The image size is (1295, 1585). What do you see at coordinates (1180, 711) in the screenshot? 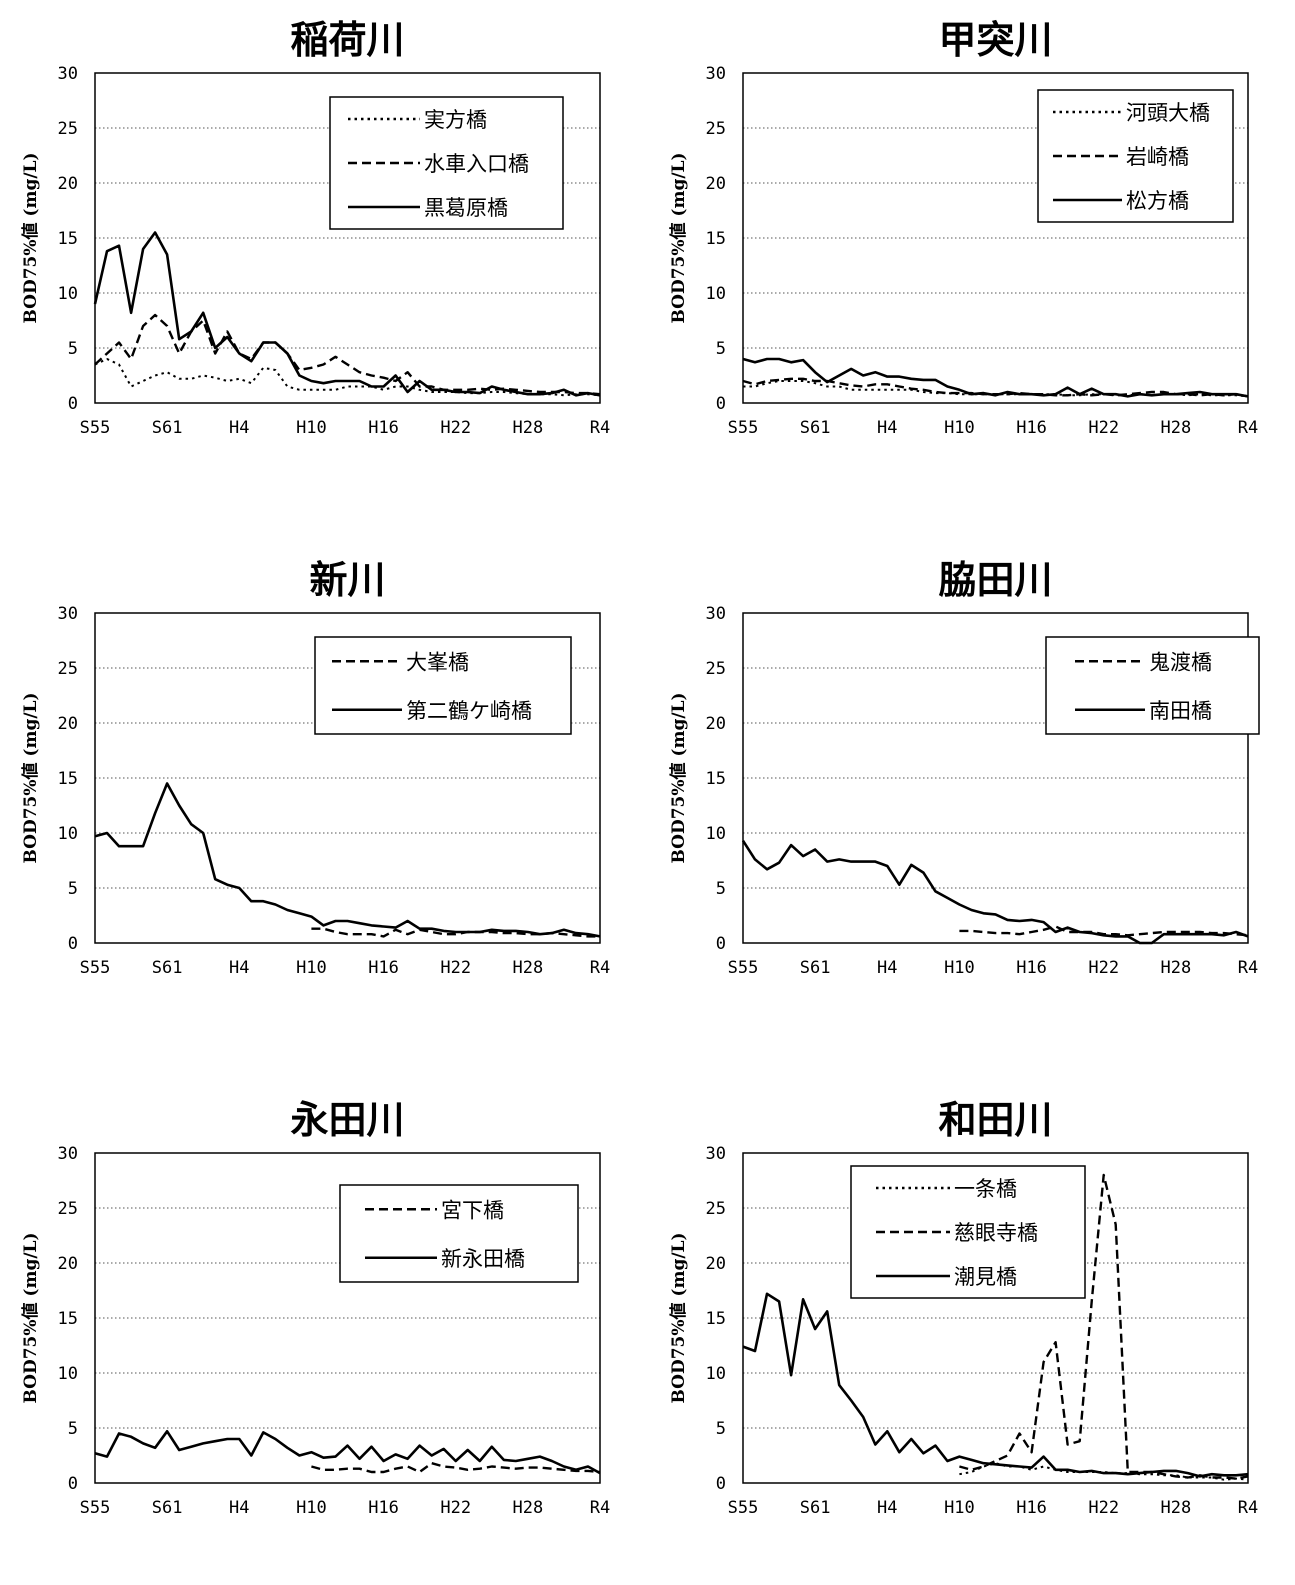
I see `legend-label: 南田橋` at bounding box center [1180, 711].